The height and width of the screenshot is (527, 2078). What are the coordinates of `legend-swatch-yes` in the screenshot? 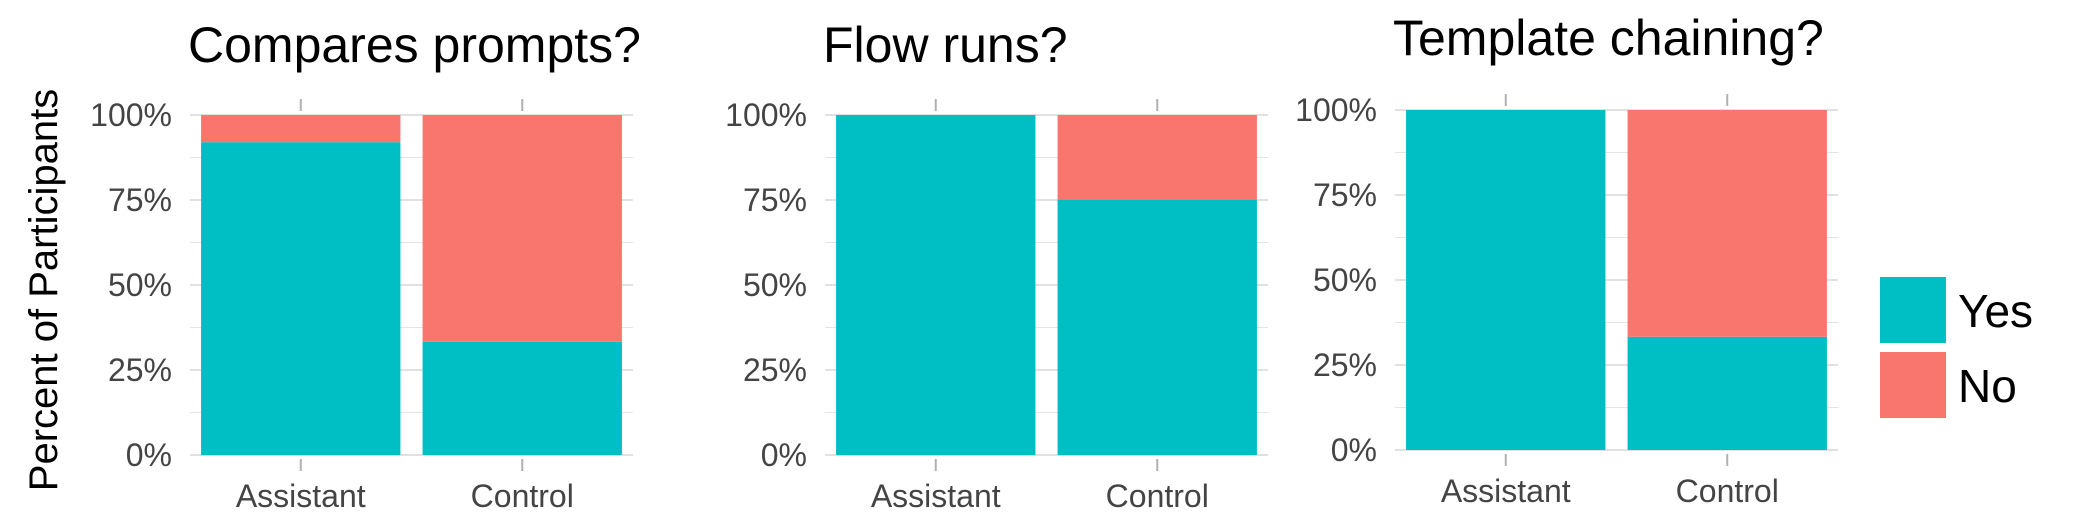 It's located at (1913, 310).